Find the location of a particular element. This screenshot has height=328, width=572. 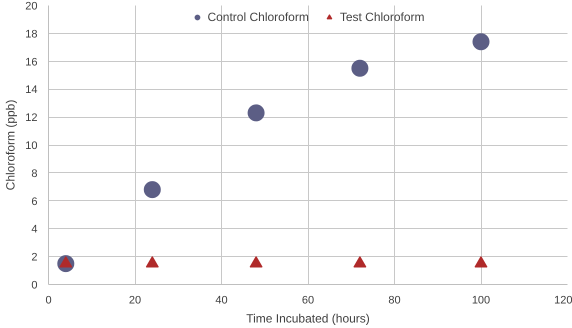

y-tick-label: 10 is located at coordinates (31, 146).